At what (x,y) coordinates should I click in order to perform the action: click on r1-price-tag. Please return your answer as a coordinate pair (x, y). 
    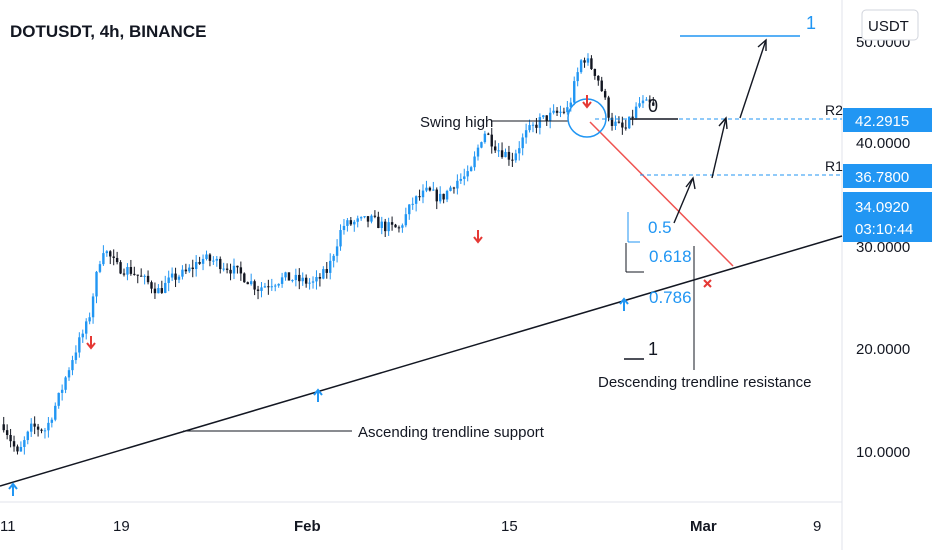
    Looking at the image, I should click on (887, 176).